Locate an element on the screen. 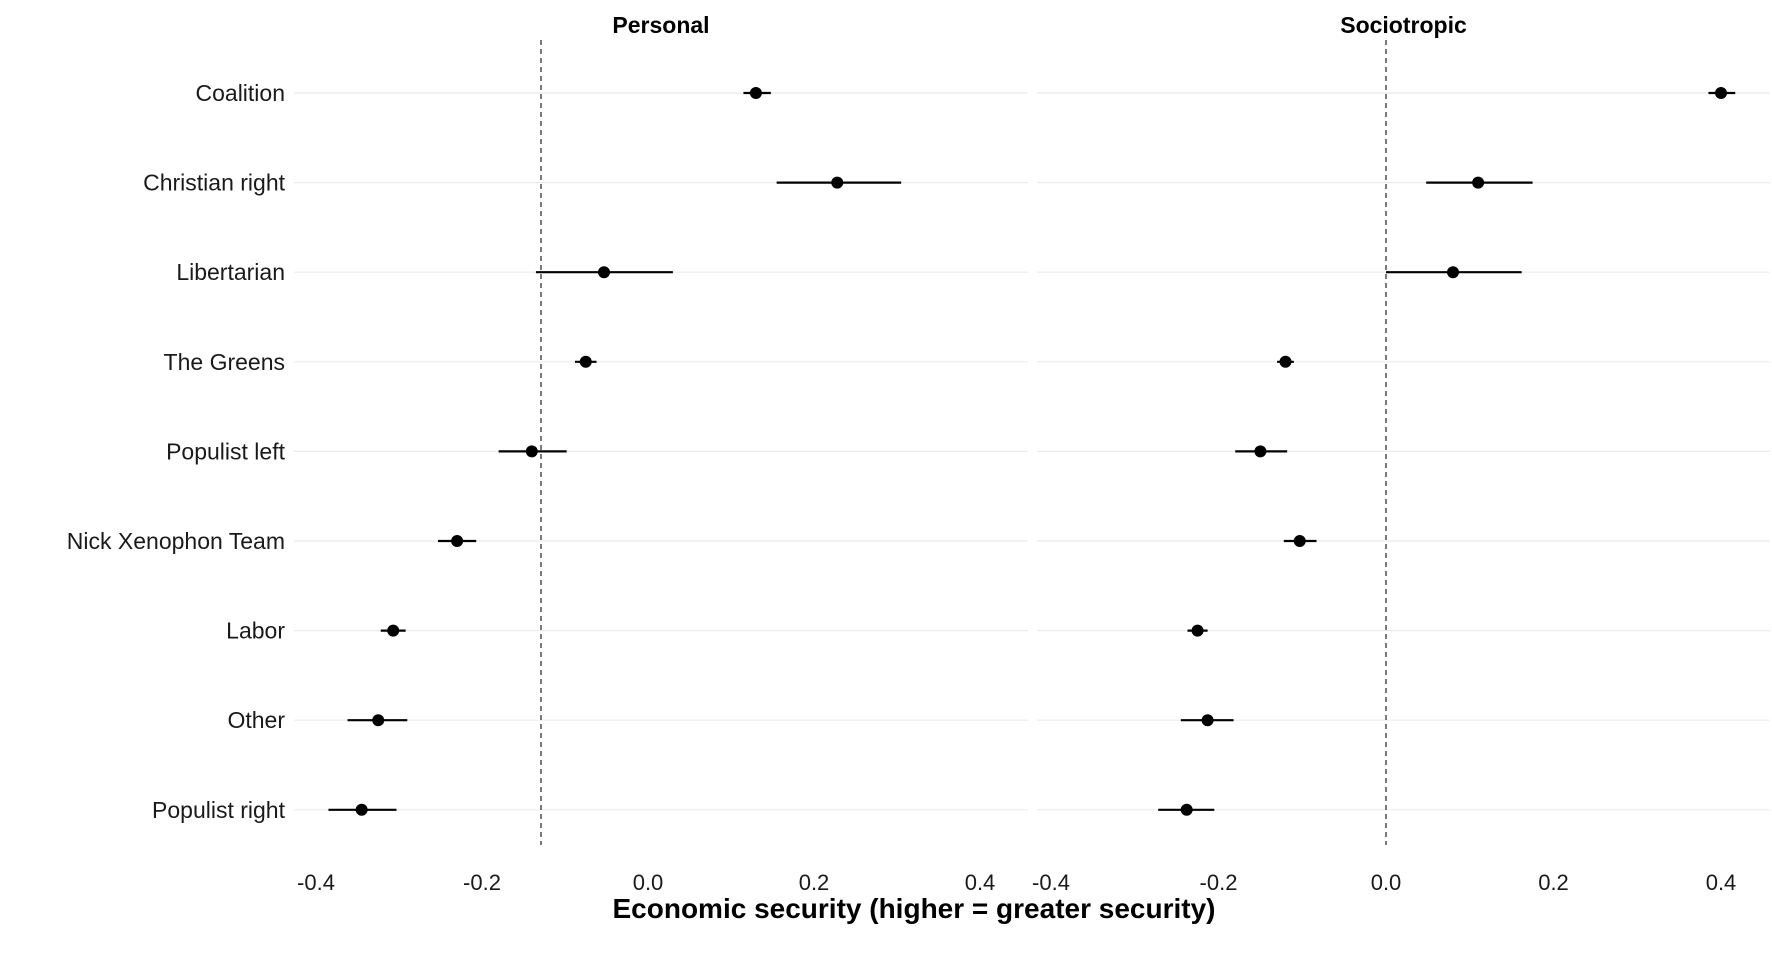 This screenshot has height=954, width=1772. point-personal-christian-right is located at coordinates (837, 182).